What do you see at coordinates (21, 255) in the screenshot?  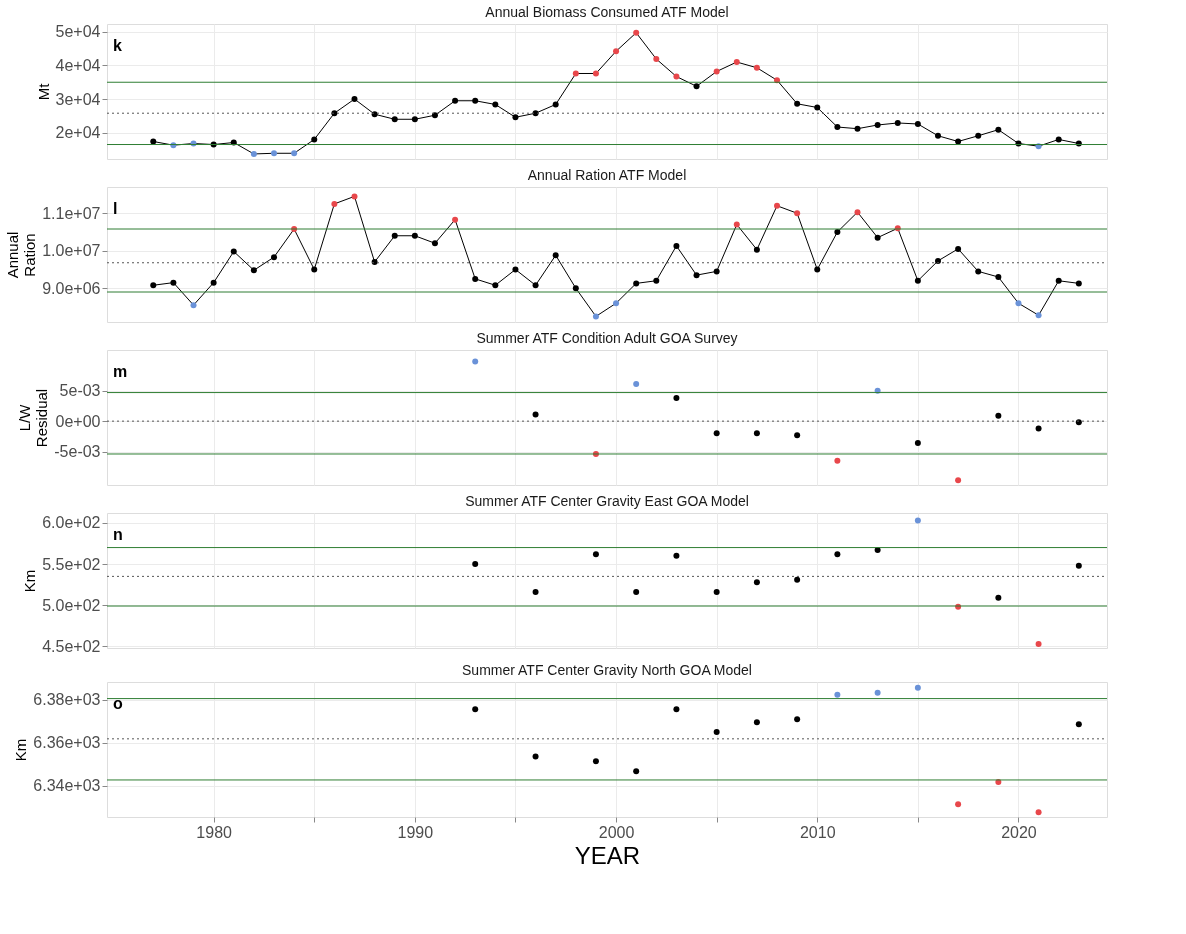 I see `y-axis-title: Annual Ration` at bounding box center [21, 255].